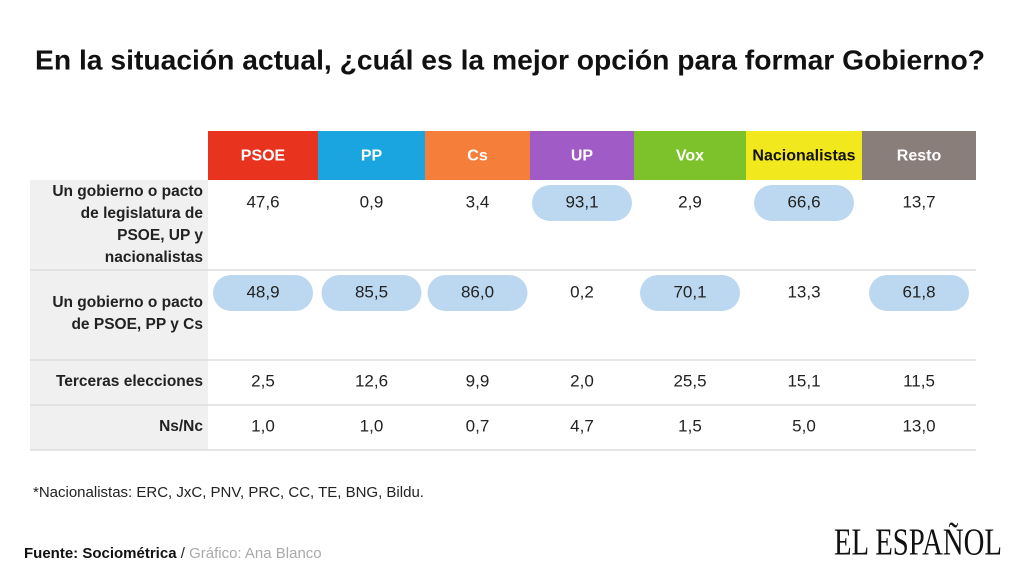 The image size is (1024, 576). Describe the element at coordinates (582, 380) in the screenshot. I see `cell-value: 2,0` at that location.